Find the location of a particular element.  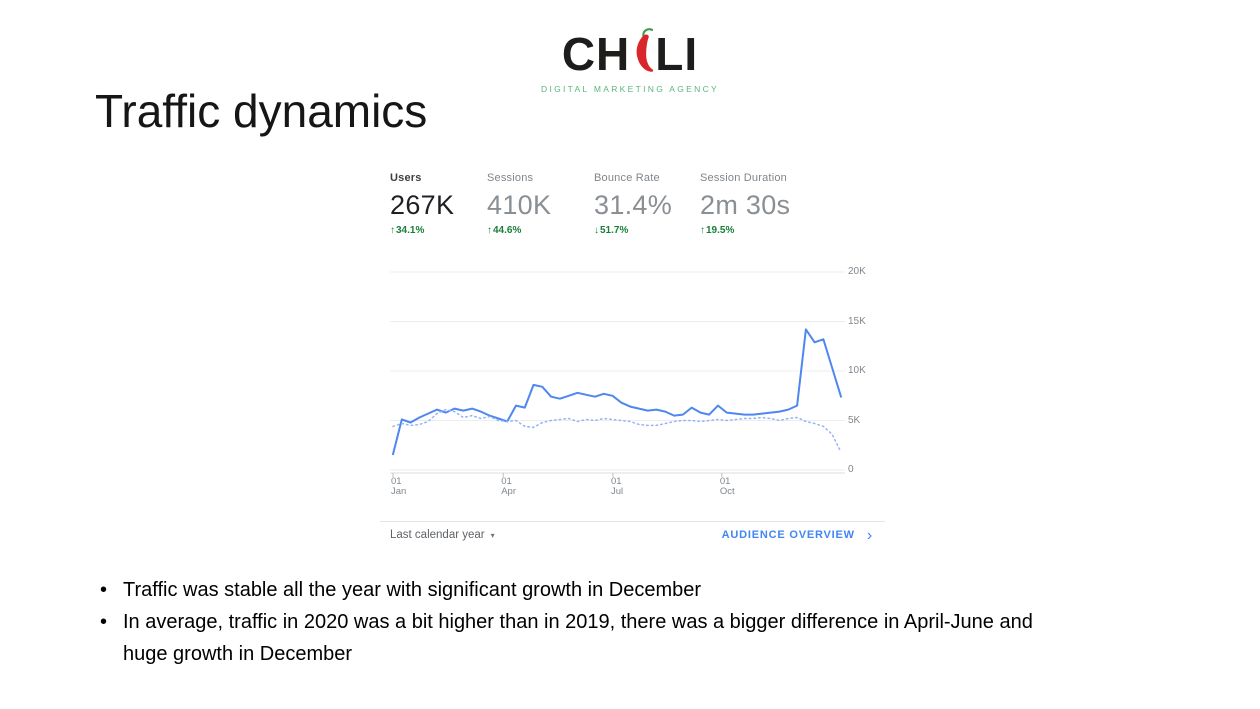

page-title: Traffic dynamics is located at coordinates (261, 111).